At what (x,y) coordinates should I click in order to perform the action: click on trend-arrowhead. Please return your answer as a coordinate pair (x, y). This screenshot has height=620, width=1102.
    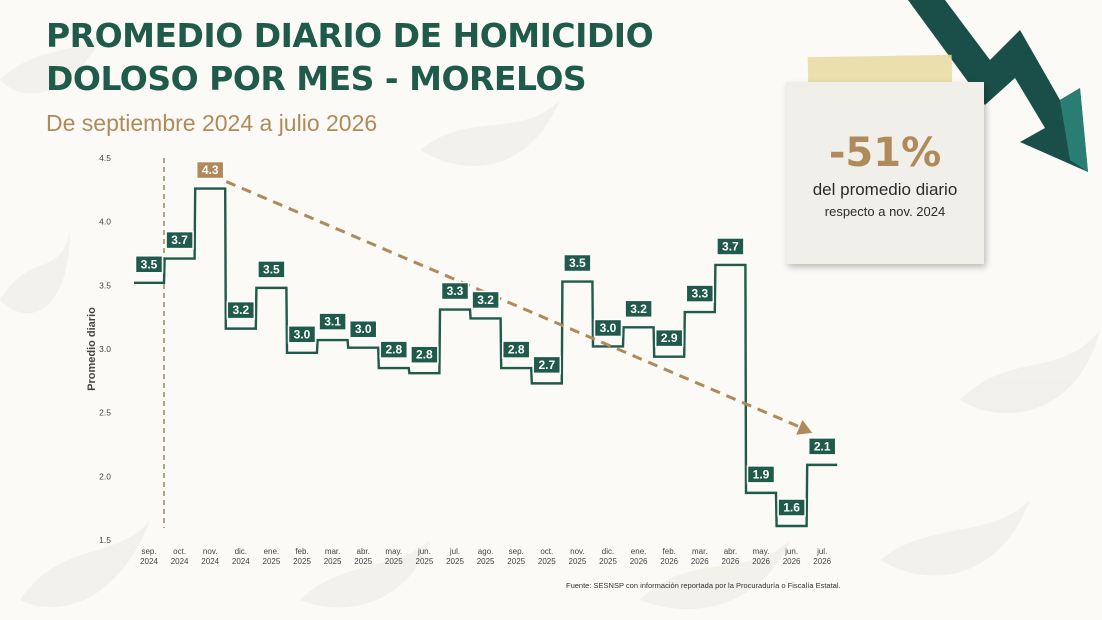
    Looking at the image, I should click on (804, 427).